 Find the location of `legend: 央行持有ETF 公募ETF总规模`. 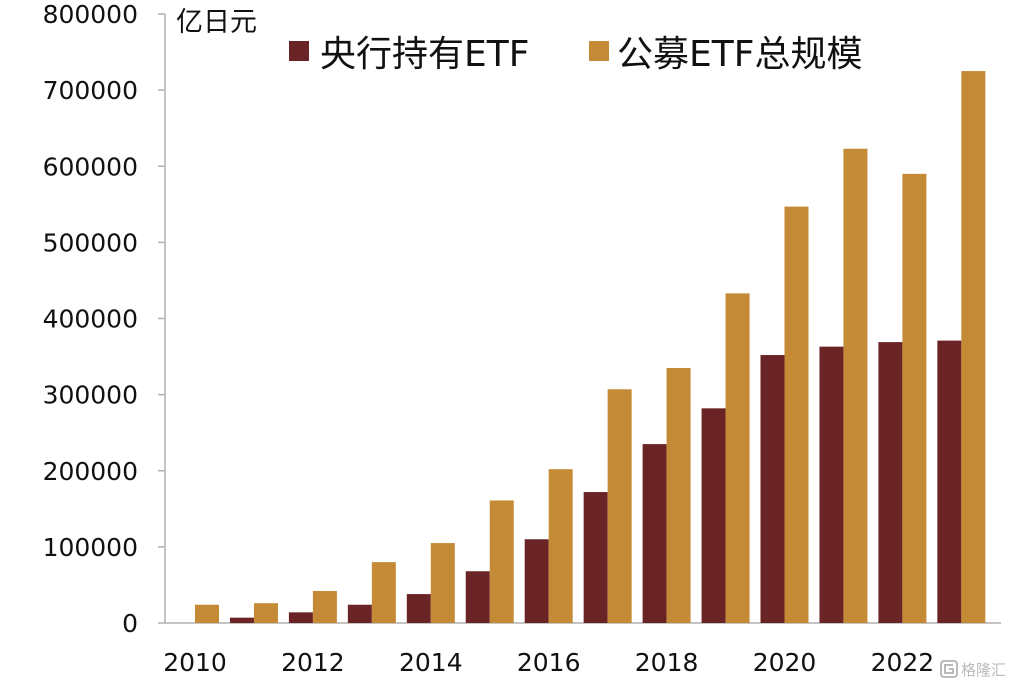

legend: 央行持有ETF 公募ETF总规模 is located at coordinates (575, 54).